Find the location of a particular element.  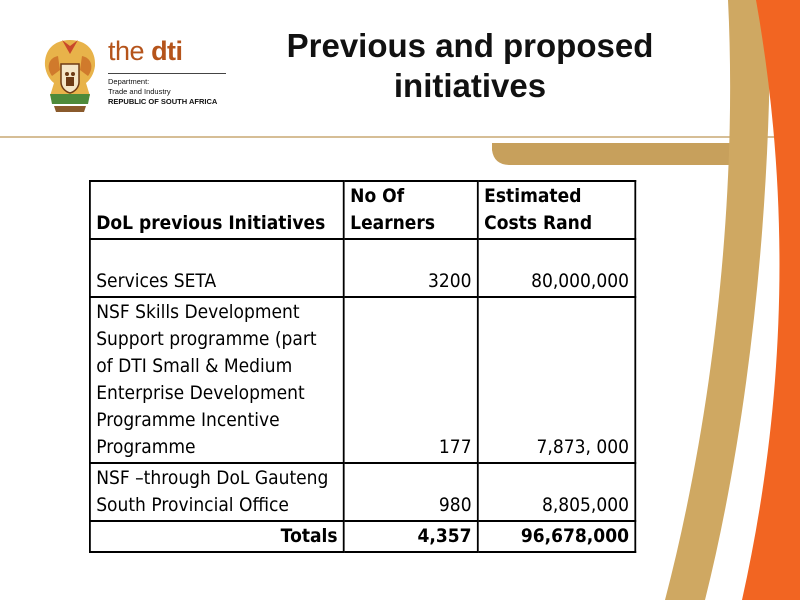

cell-cost: 7,873, 000 is located at coordinates (556, 380).